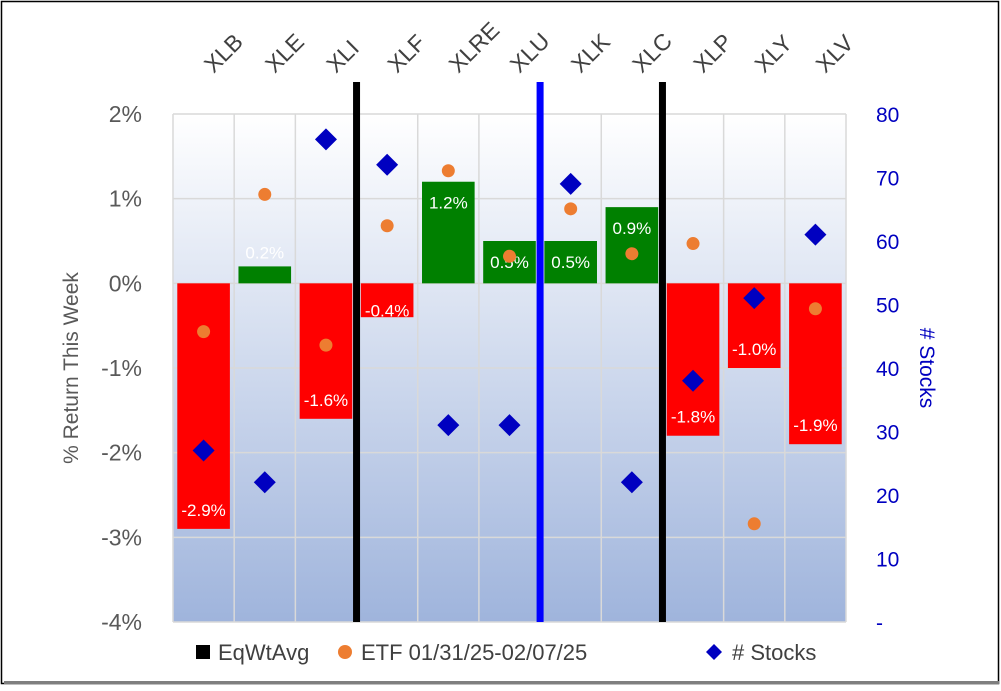 This screenshot has height=691, width=1001. I want to click on etf-dot-xlu, so click(509, 256).